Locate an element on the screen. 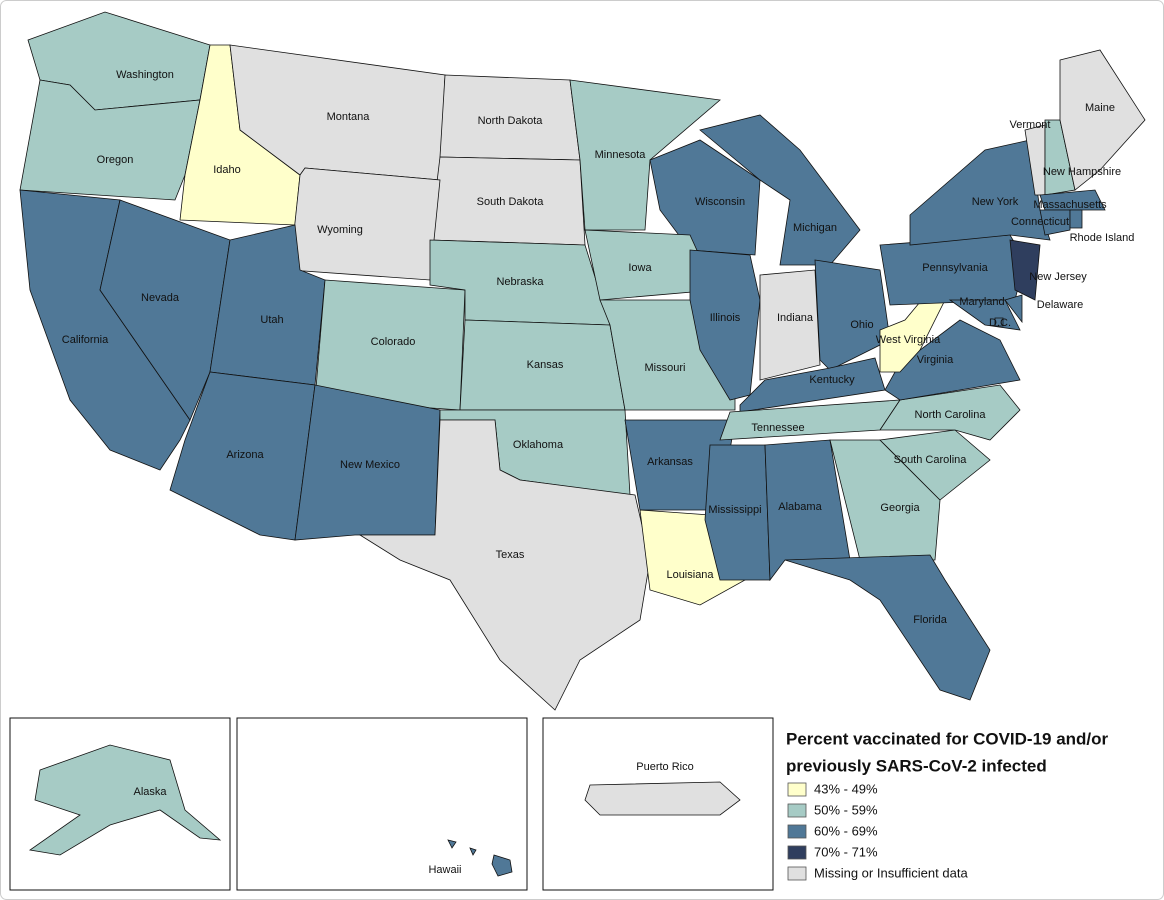  state-label: Maine is located at coordinates (1100, 108).